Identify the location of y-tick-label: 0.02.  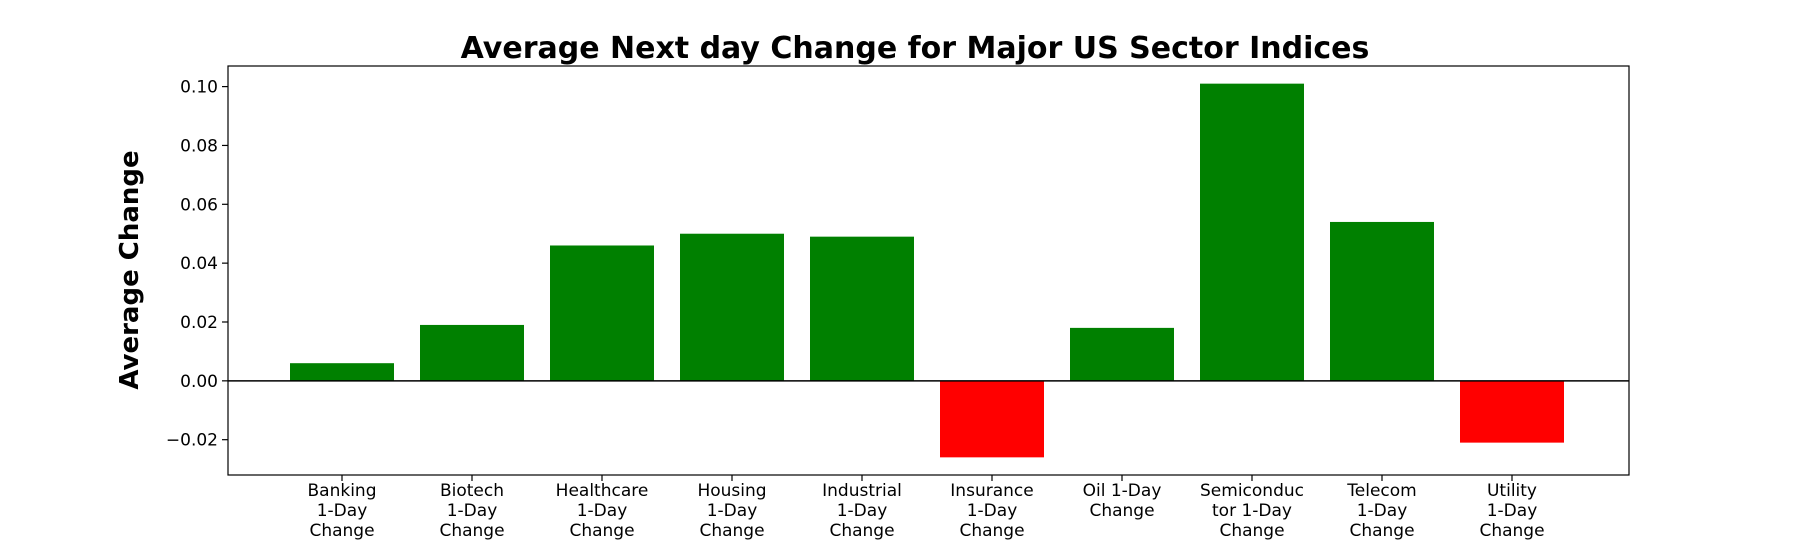
(199, 323).